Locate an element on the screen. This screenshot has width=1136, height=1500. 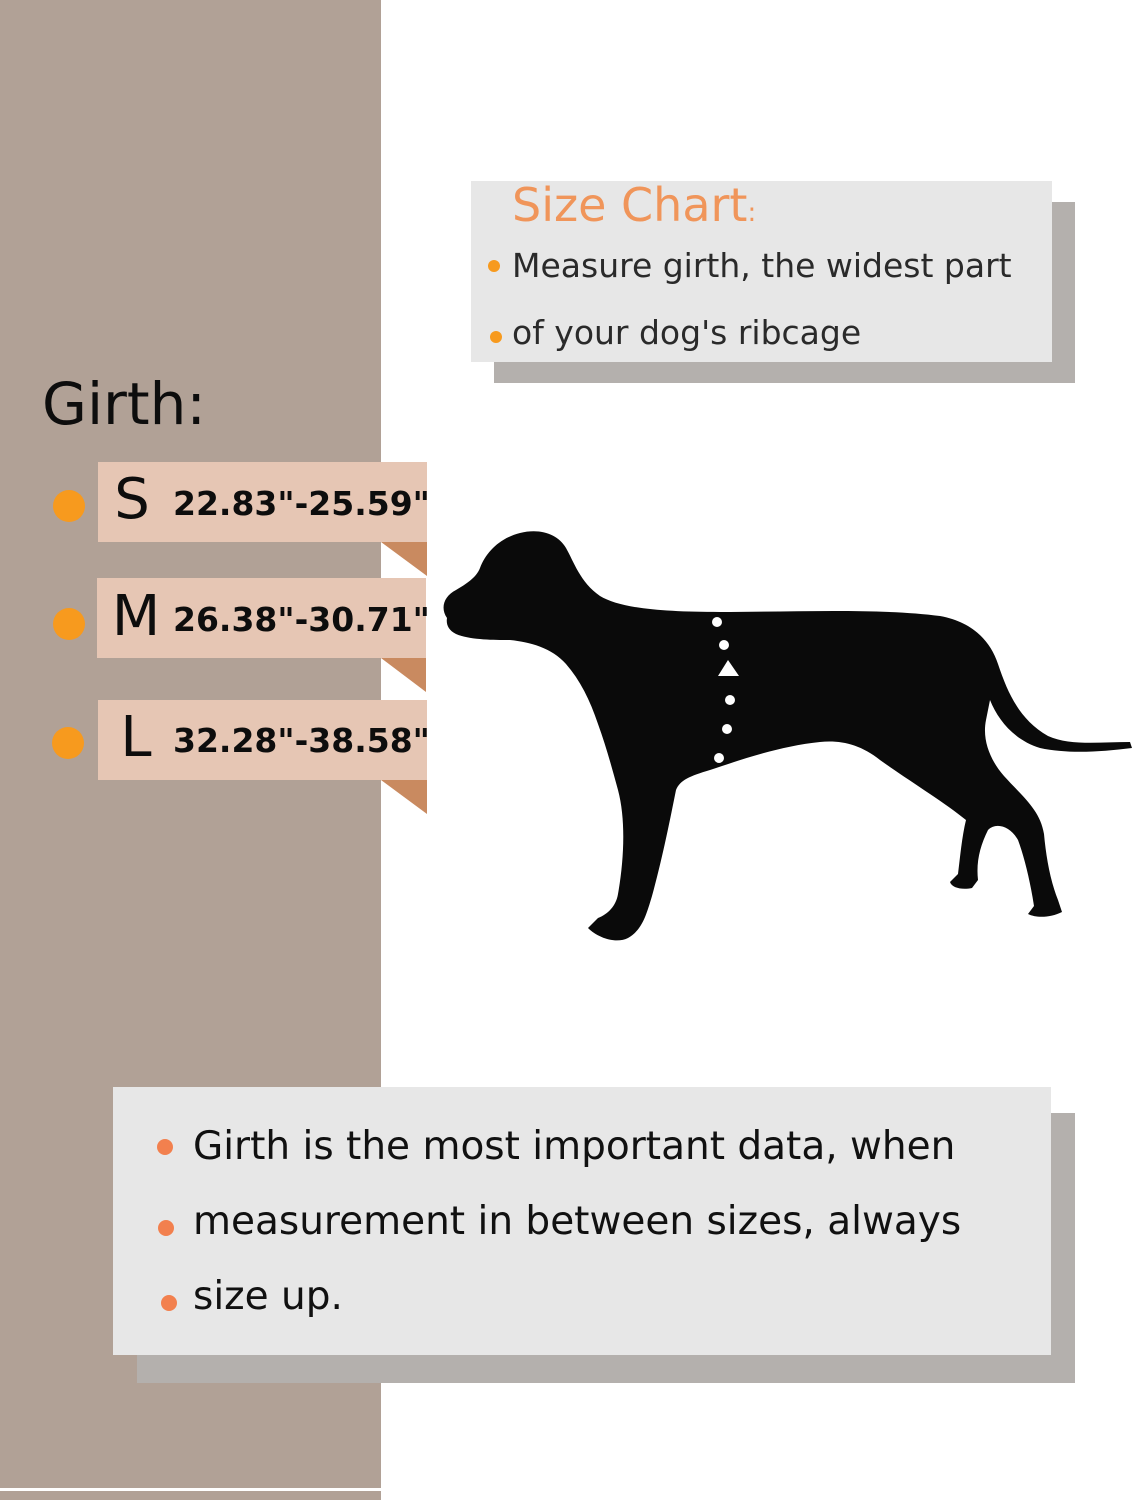
divider is located at coordinates (190, 1489).